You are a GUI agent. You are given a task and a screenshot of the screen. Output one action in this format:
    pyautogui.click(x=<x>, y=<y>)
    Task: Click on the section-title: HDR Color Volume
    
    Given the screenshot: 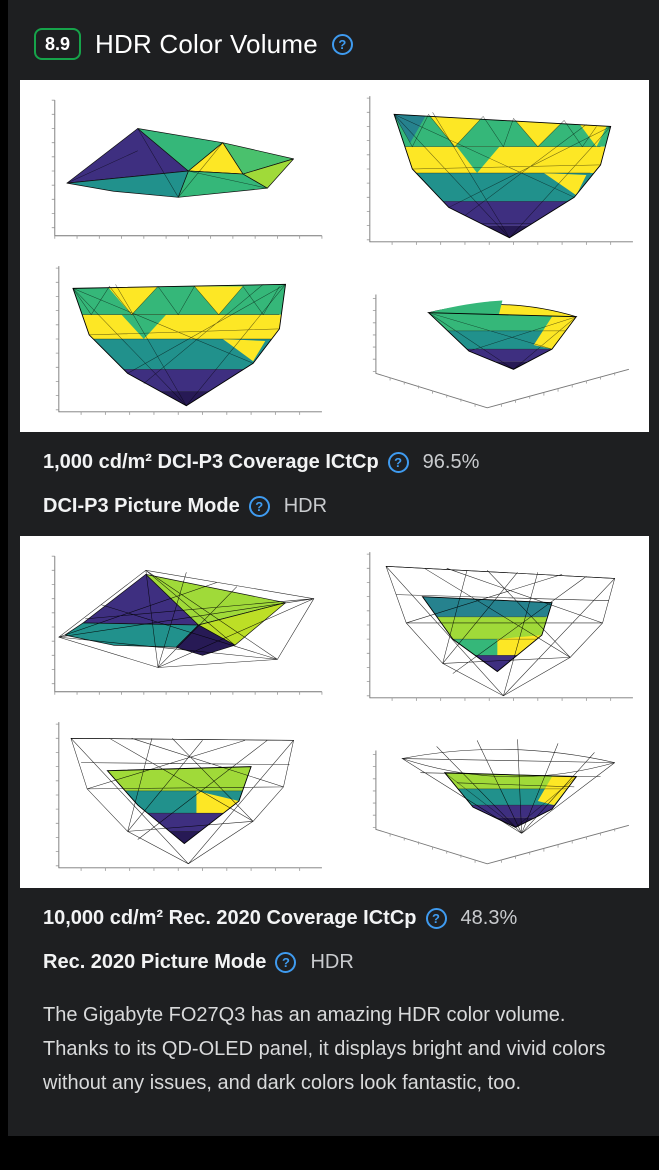 What is the action you would take?
    pyautogui.click(x=206, y=43)
    